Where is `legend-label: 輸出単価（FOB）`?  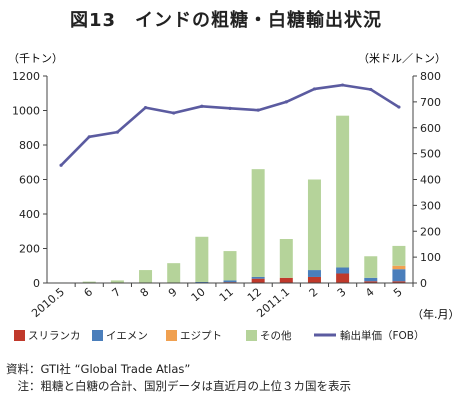 legend-label: 輸出単価（FOB） is located at coordinates (382, 335).